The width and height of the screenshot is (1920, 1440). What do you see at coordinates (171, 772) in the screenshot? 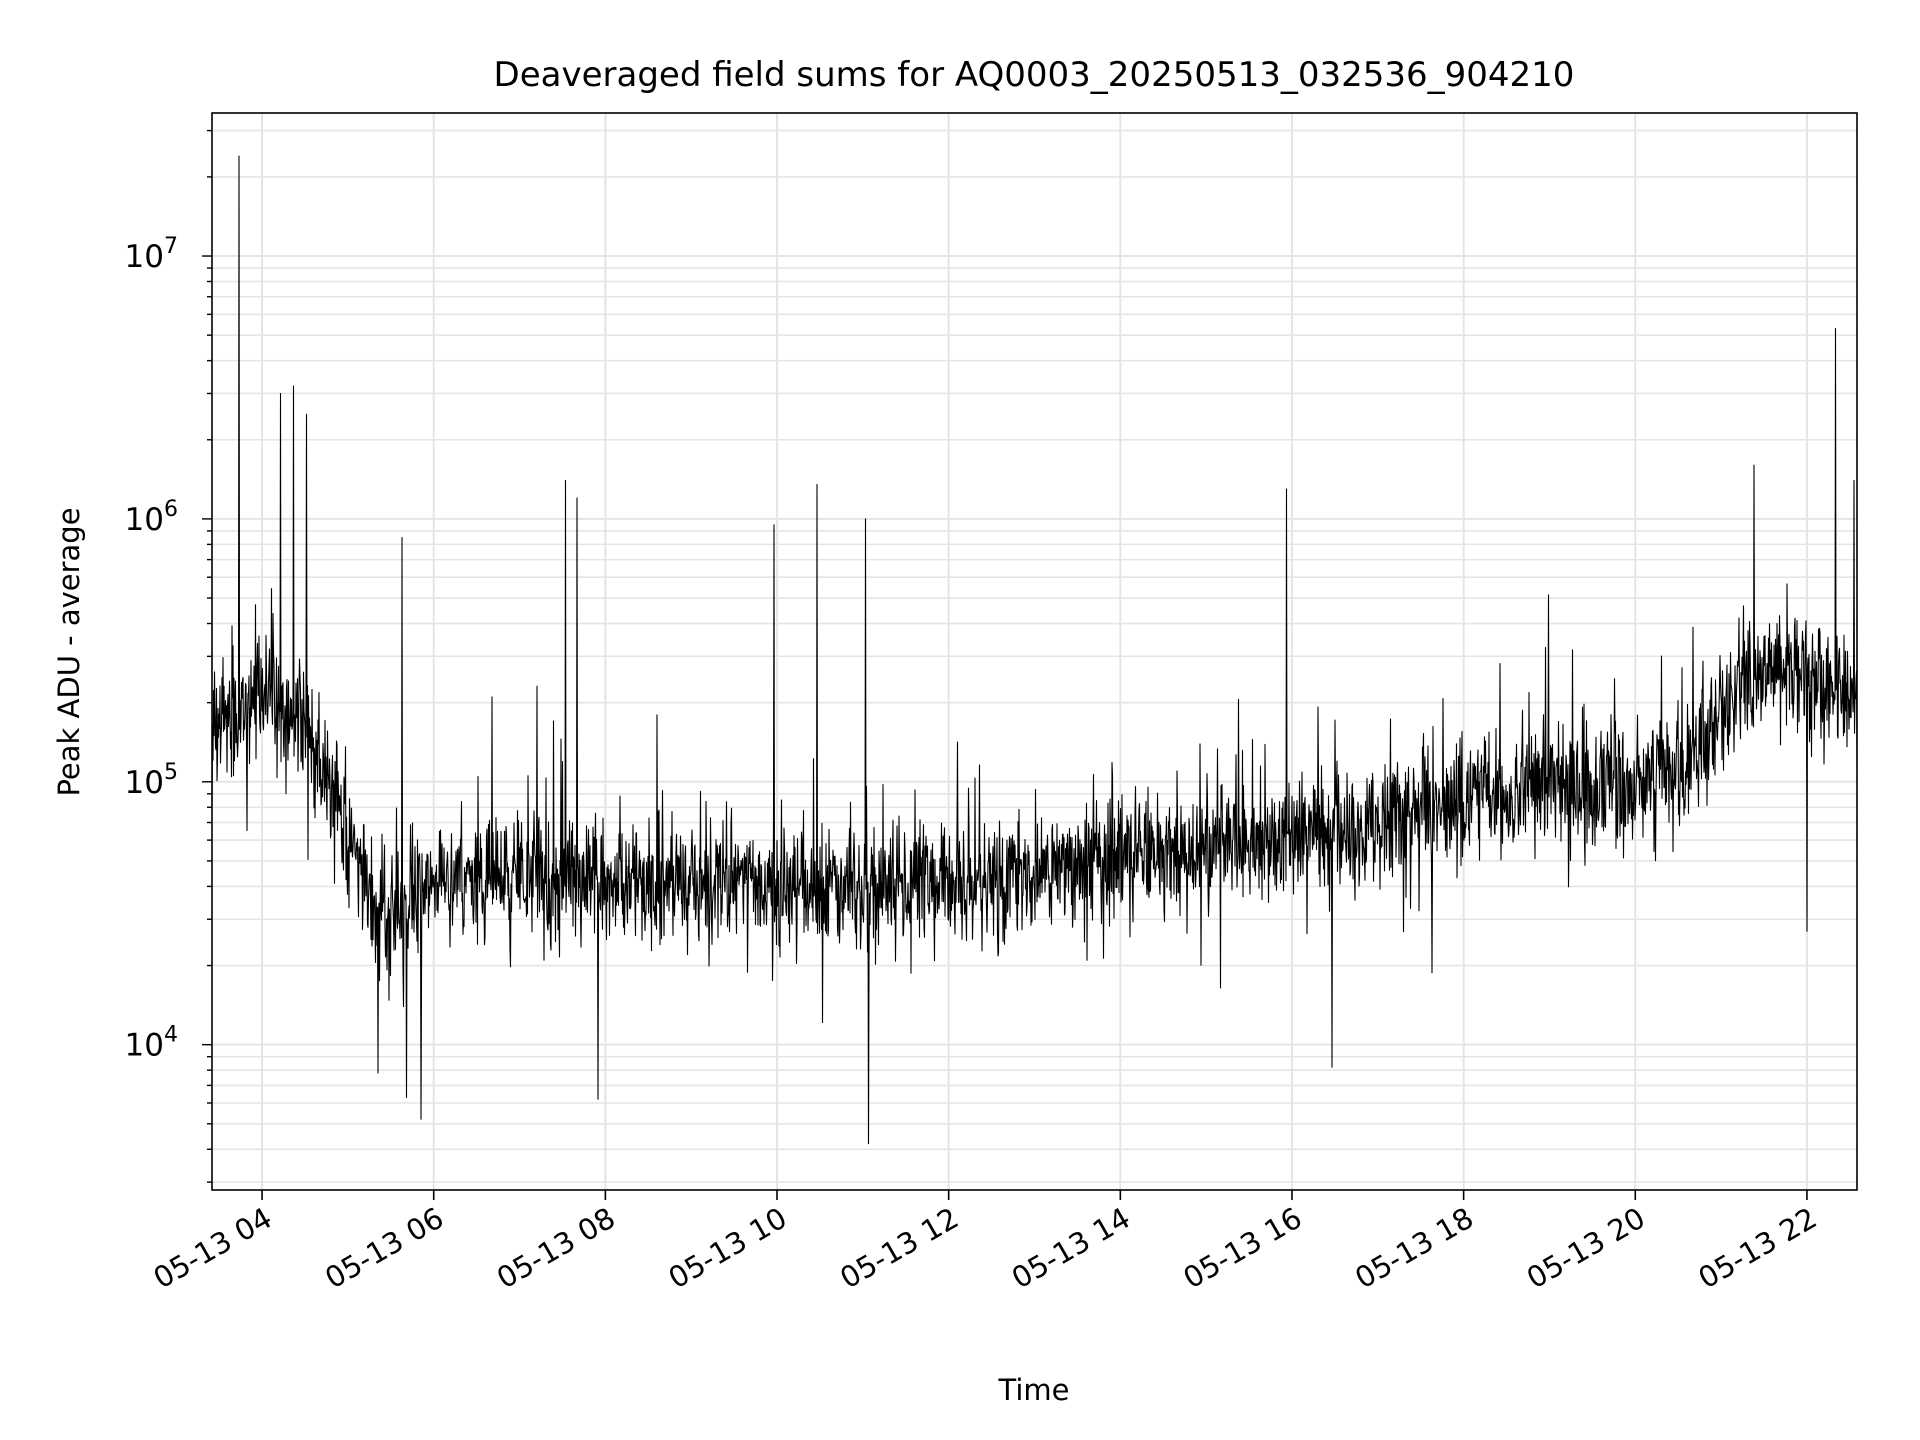
I see `y-tick-exponent: 5` at bounding box center [171, 772].